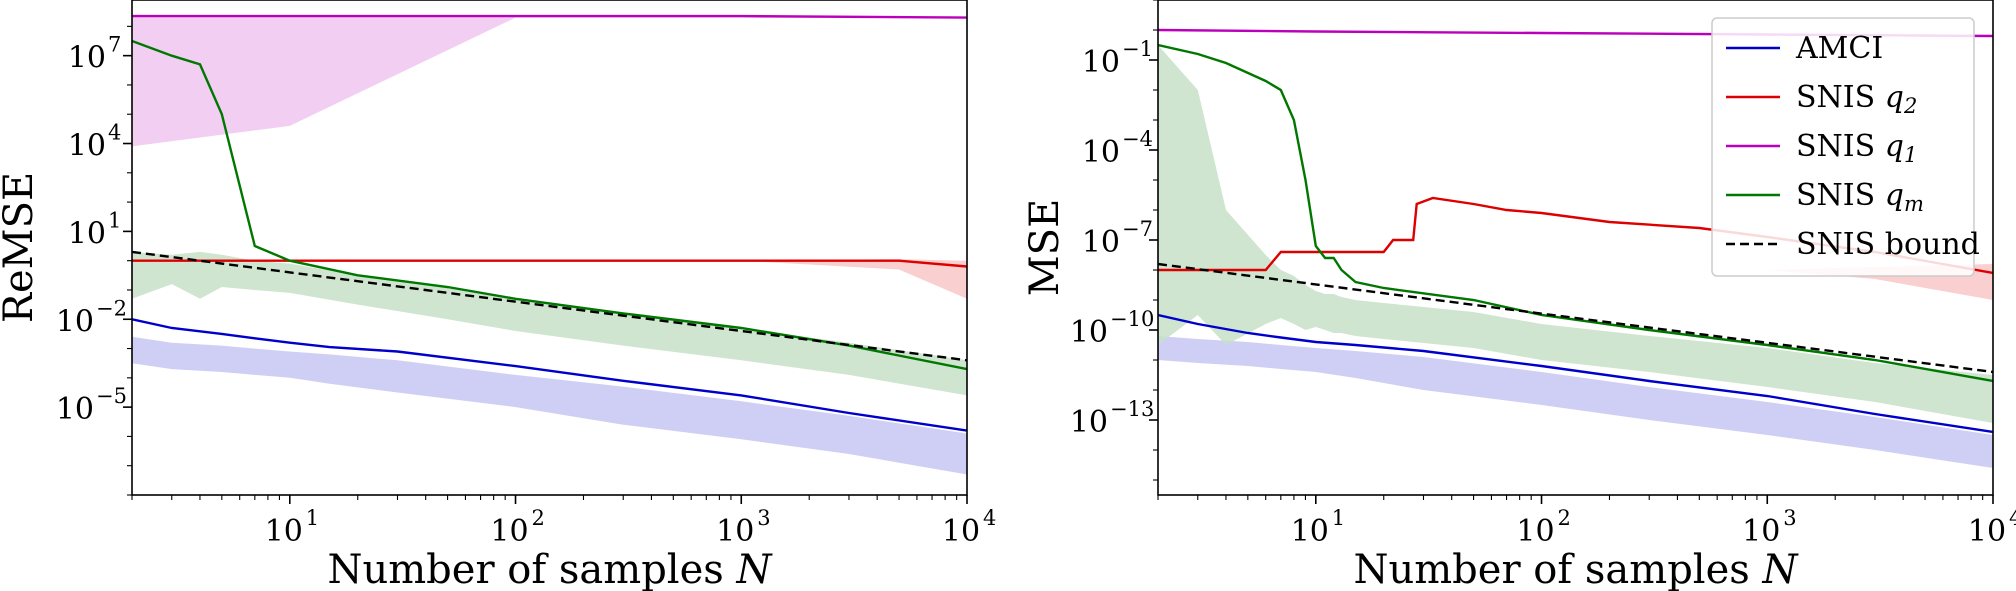 The image size is (2016, 591). I want to click on y-tick-exponent: −4, so click(1137, 139).